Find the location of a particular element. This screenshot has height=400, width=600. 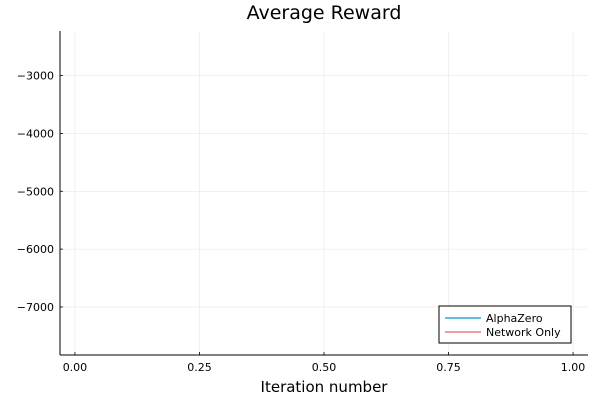

x-axis-title: Iteration number is located at coordinates (325, 387).